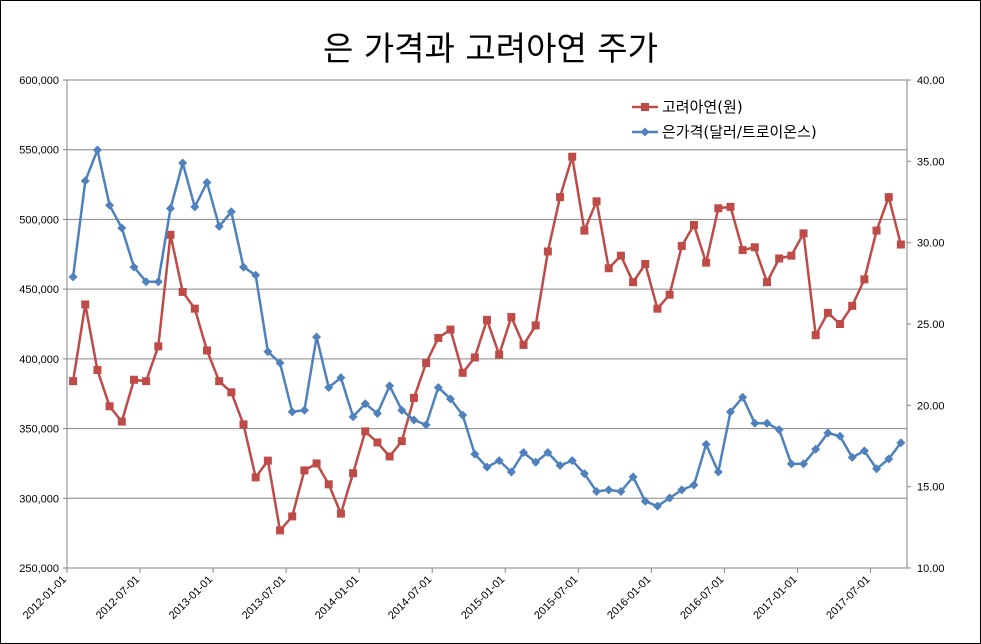 This screenshot has width=981, height=644. I want to click on right-axis-ticks: 10.00 15.00 20.00 25.00 30.00 35.00 40.00, so click(931, 325).